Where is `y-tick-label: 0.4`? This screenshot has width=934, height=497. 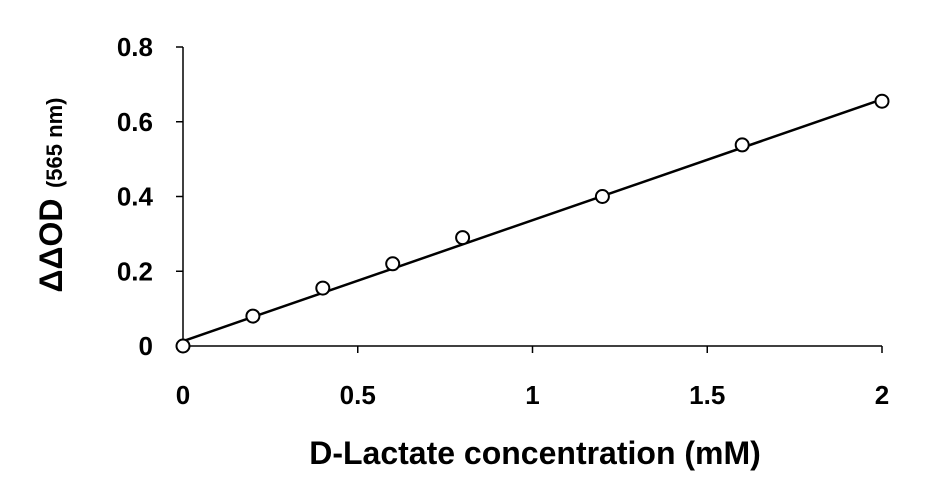
y-tick-label: 0.4 is located at coordinates (135, 197).